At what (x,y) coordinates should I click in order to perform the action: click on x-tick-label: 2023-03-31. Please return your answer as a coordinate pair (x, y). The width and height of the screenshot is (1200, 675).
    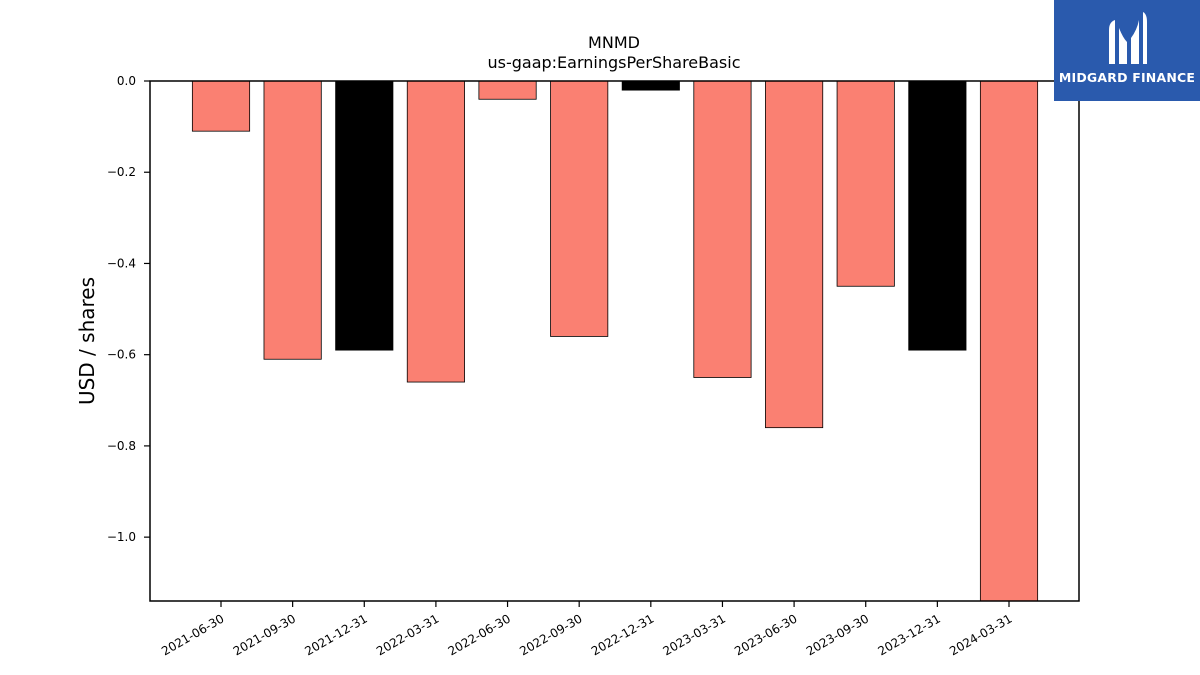
    Looking at the image, I should click on (694, 634).